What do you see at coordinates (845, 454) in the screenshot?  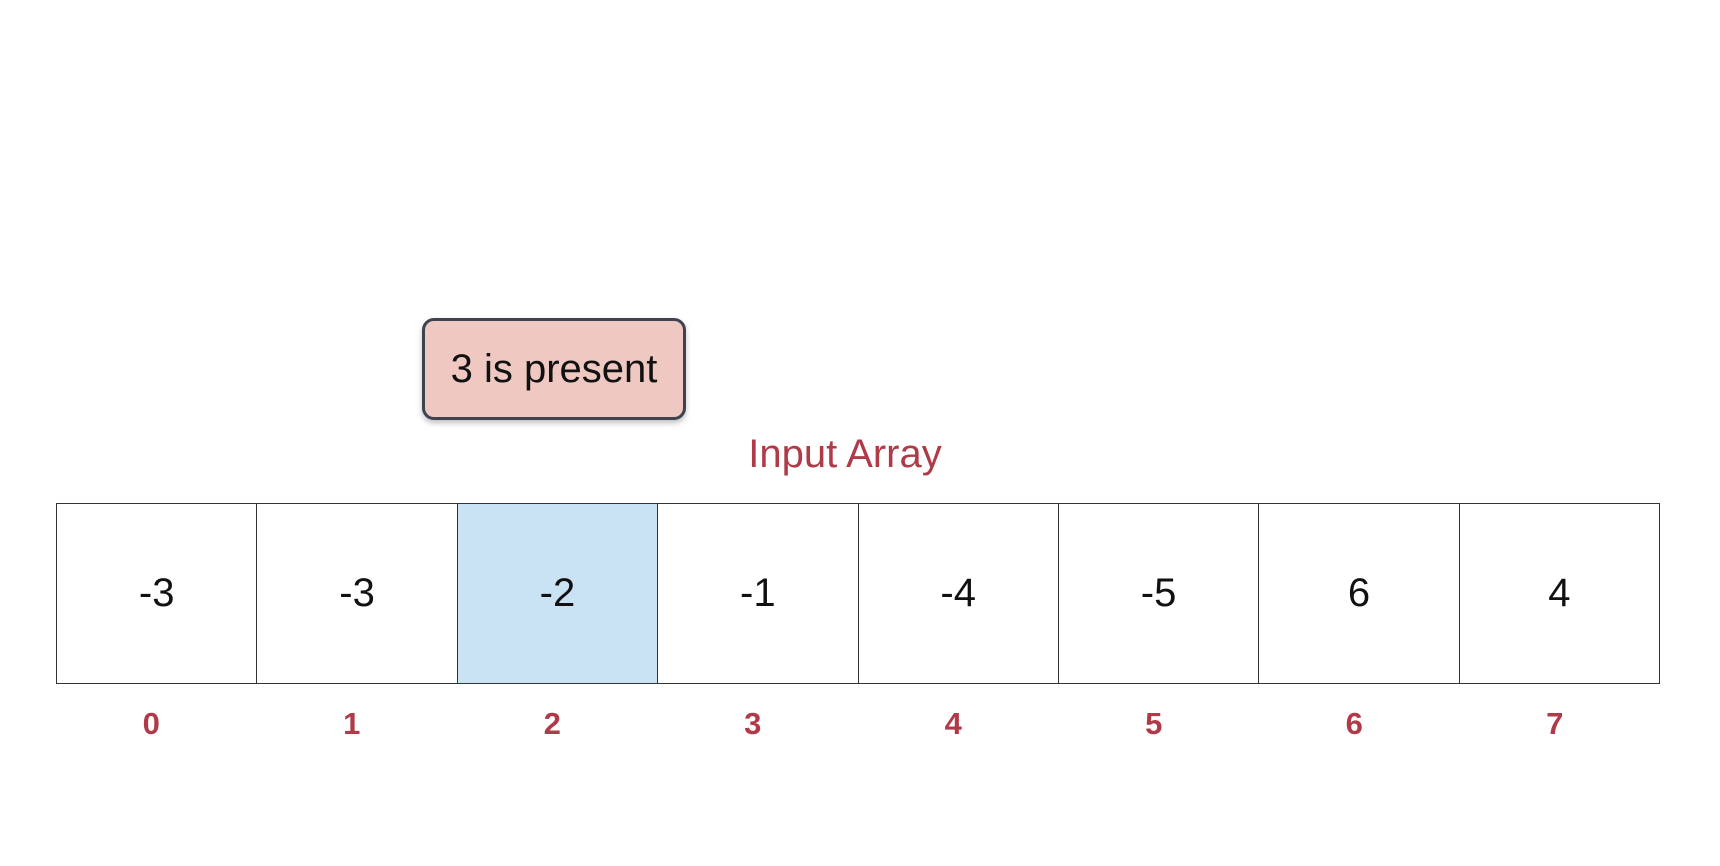 I see `array-title: Input Array` at bounding box center [845, 454].